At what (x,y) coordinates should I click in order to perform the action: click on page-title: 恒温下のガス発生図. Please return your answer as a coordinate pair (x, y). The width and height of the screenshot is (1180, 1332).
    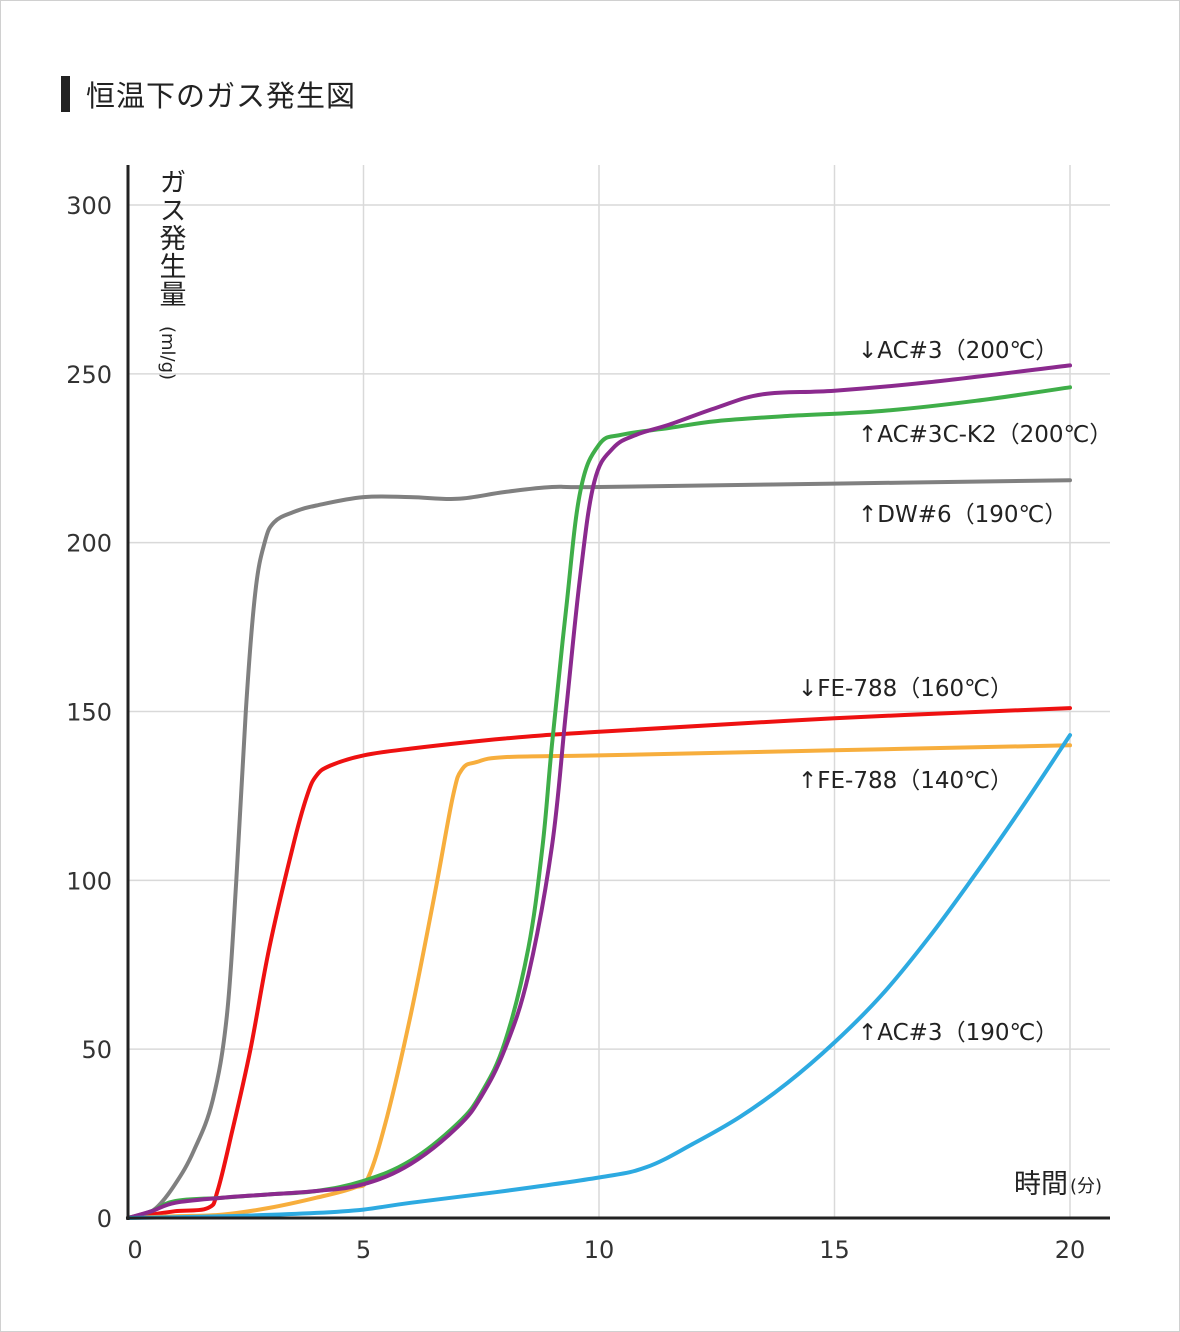
    Looking at the image, I should click on (221, 96).